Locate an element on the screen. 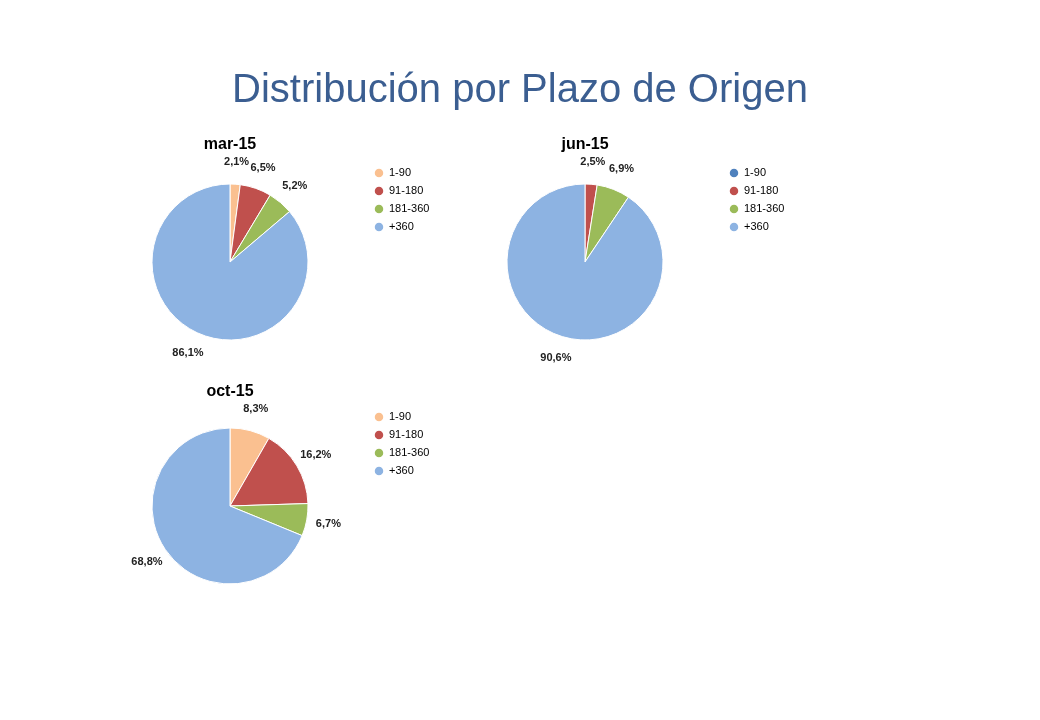 The image size is (1040, 720). data-label: 6,5% is located at coordinates (263, 166).